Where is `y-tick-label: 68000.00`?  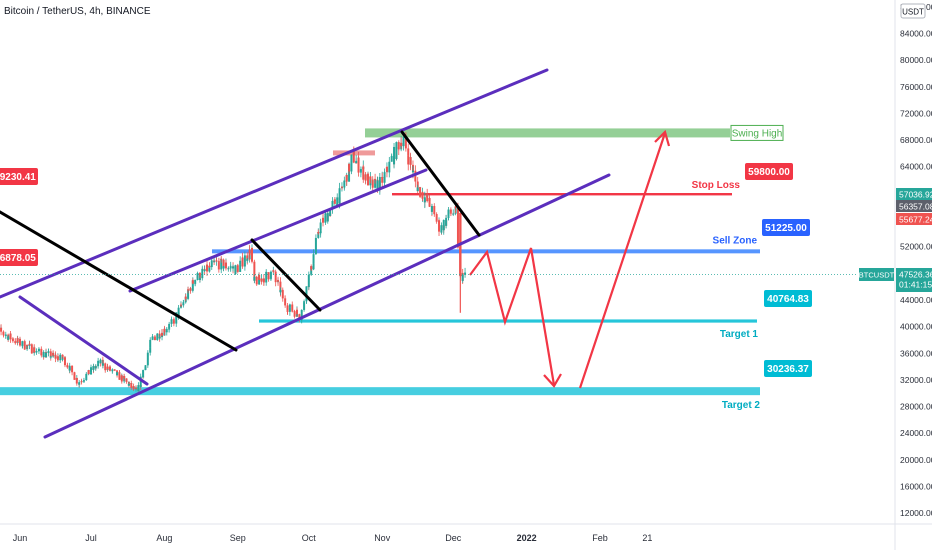
y-tick-label: 68000.00 is located at coordinates (916, 140).